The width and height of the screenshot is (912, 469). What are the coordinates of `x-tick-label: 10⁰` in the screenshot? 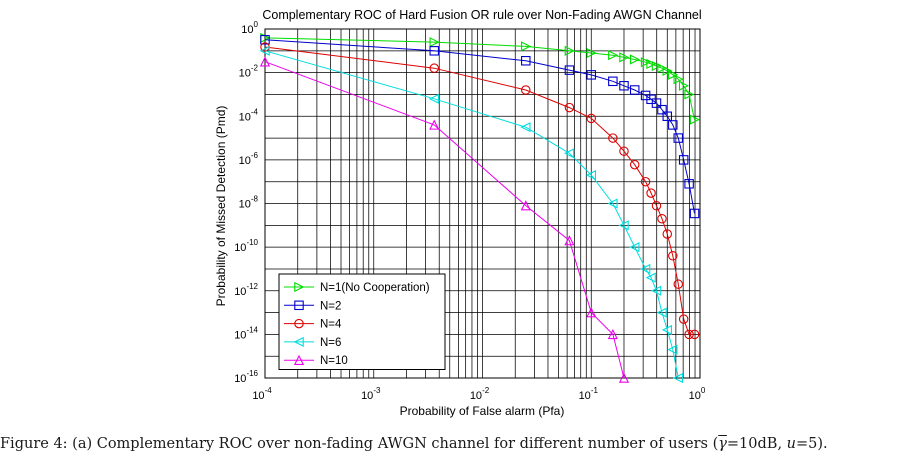 It's located at (697, 394).